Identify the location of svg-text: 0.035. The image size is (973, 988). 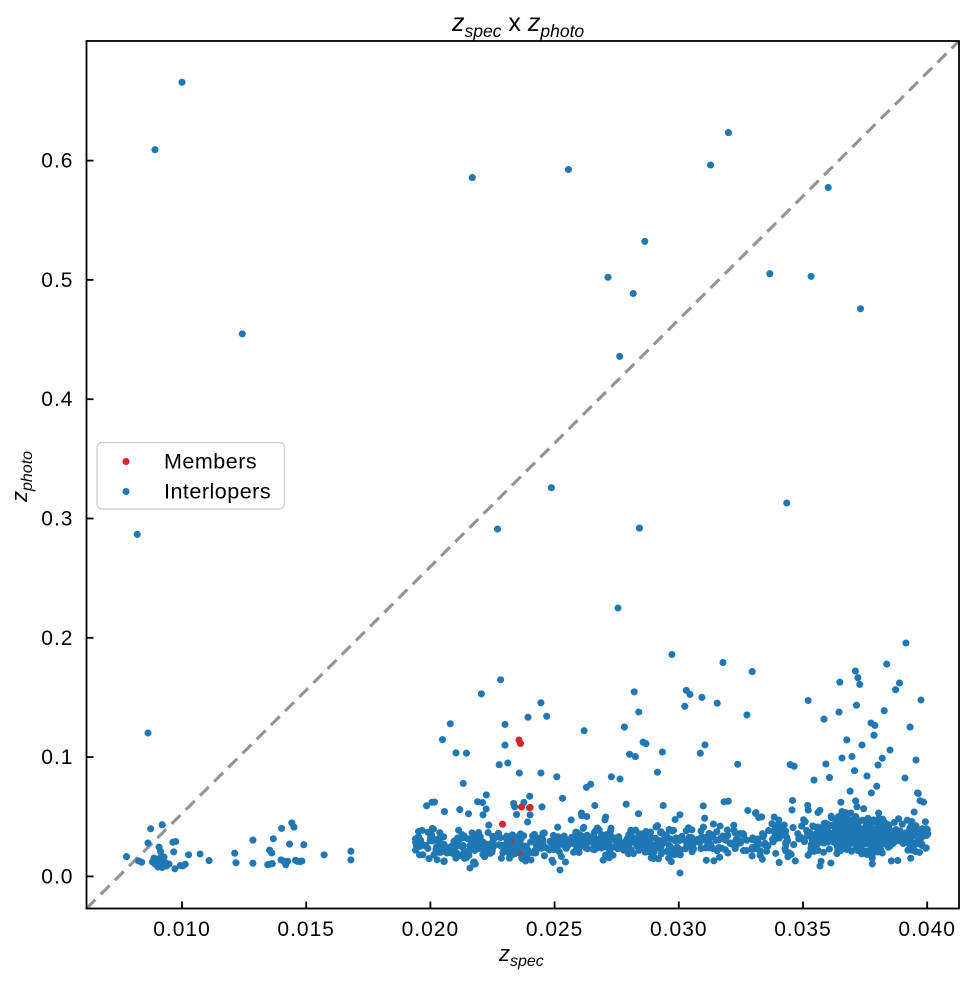
(803, 929).